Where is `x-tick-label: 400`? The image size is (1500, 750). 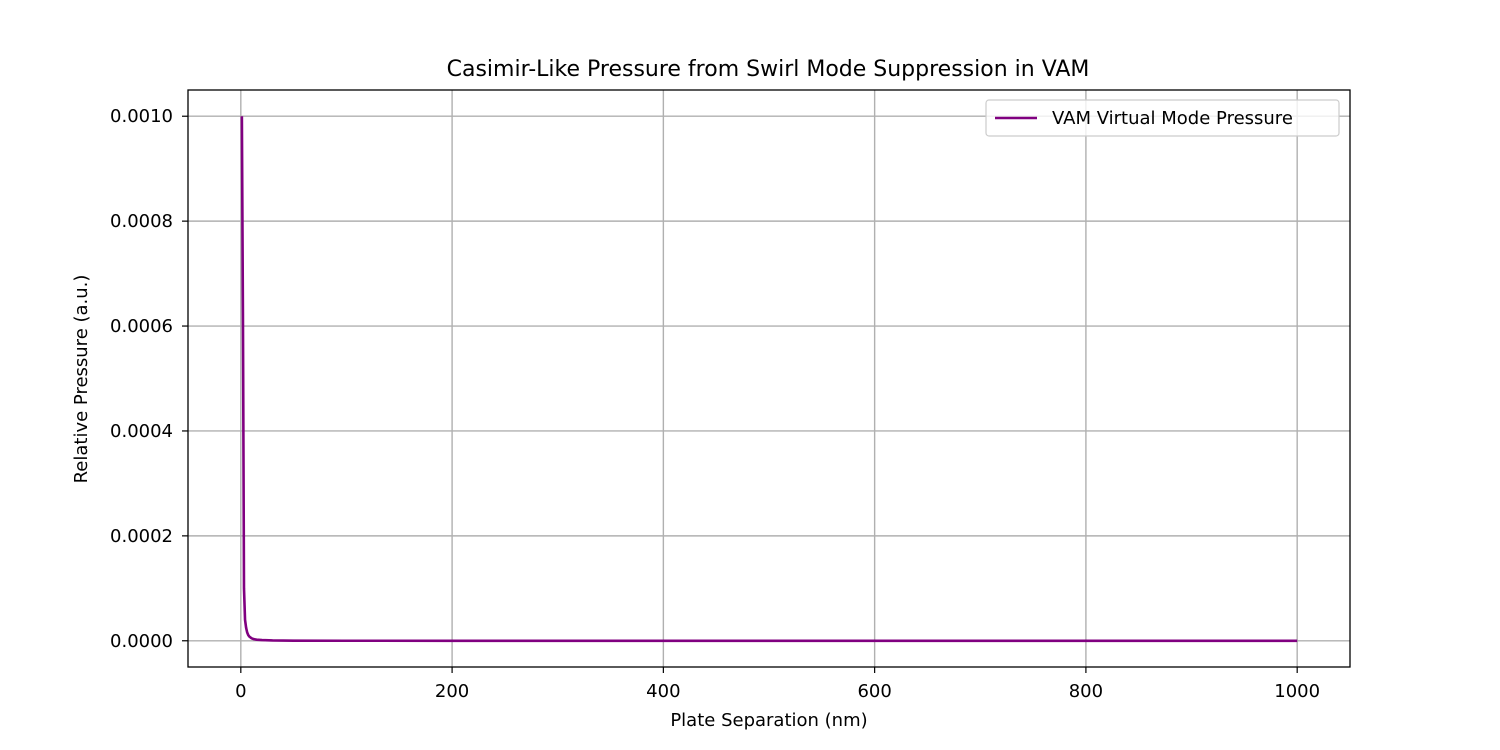 x-tick-label: 400 is located at coordinates (663, 691).